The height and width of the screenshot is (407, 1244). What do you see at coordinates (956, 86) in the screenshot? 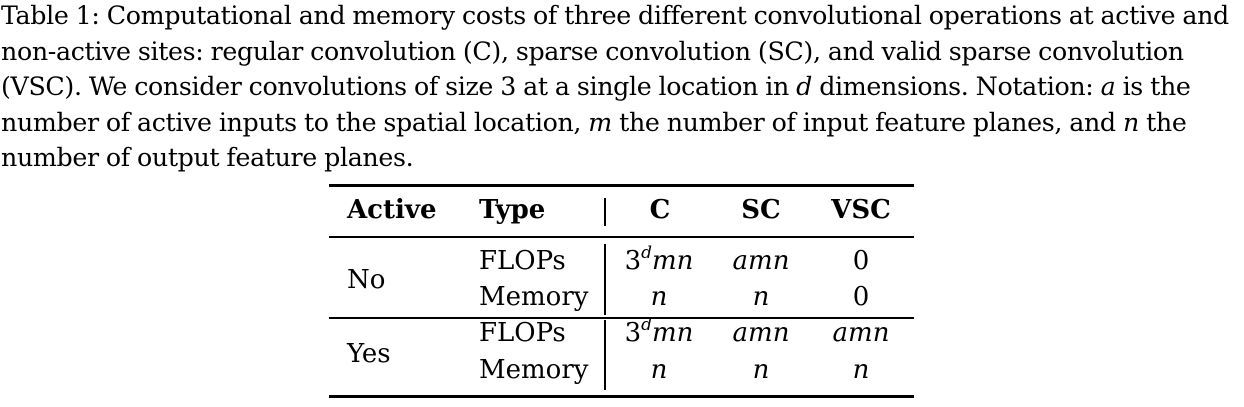
I see `caption-text: dimensions. Notation:` at bounding box center [956, 86].